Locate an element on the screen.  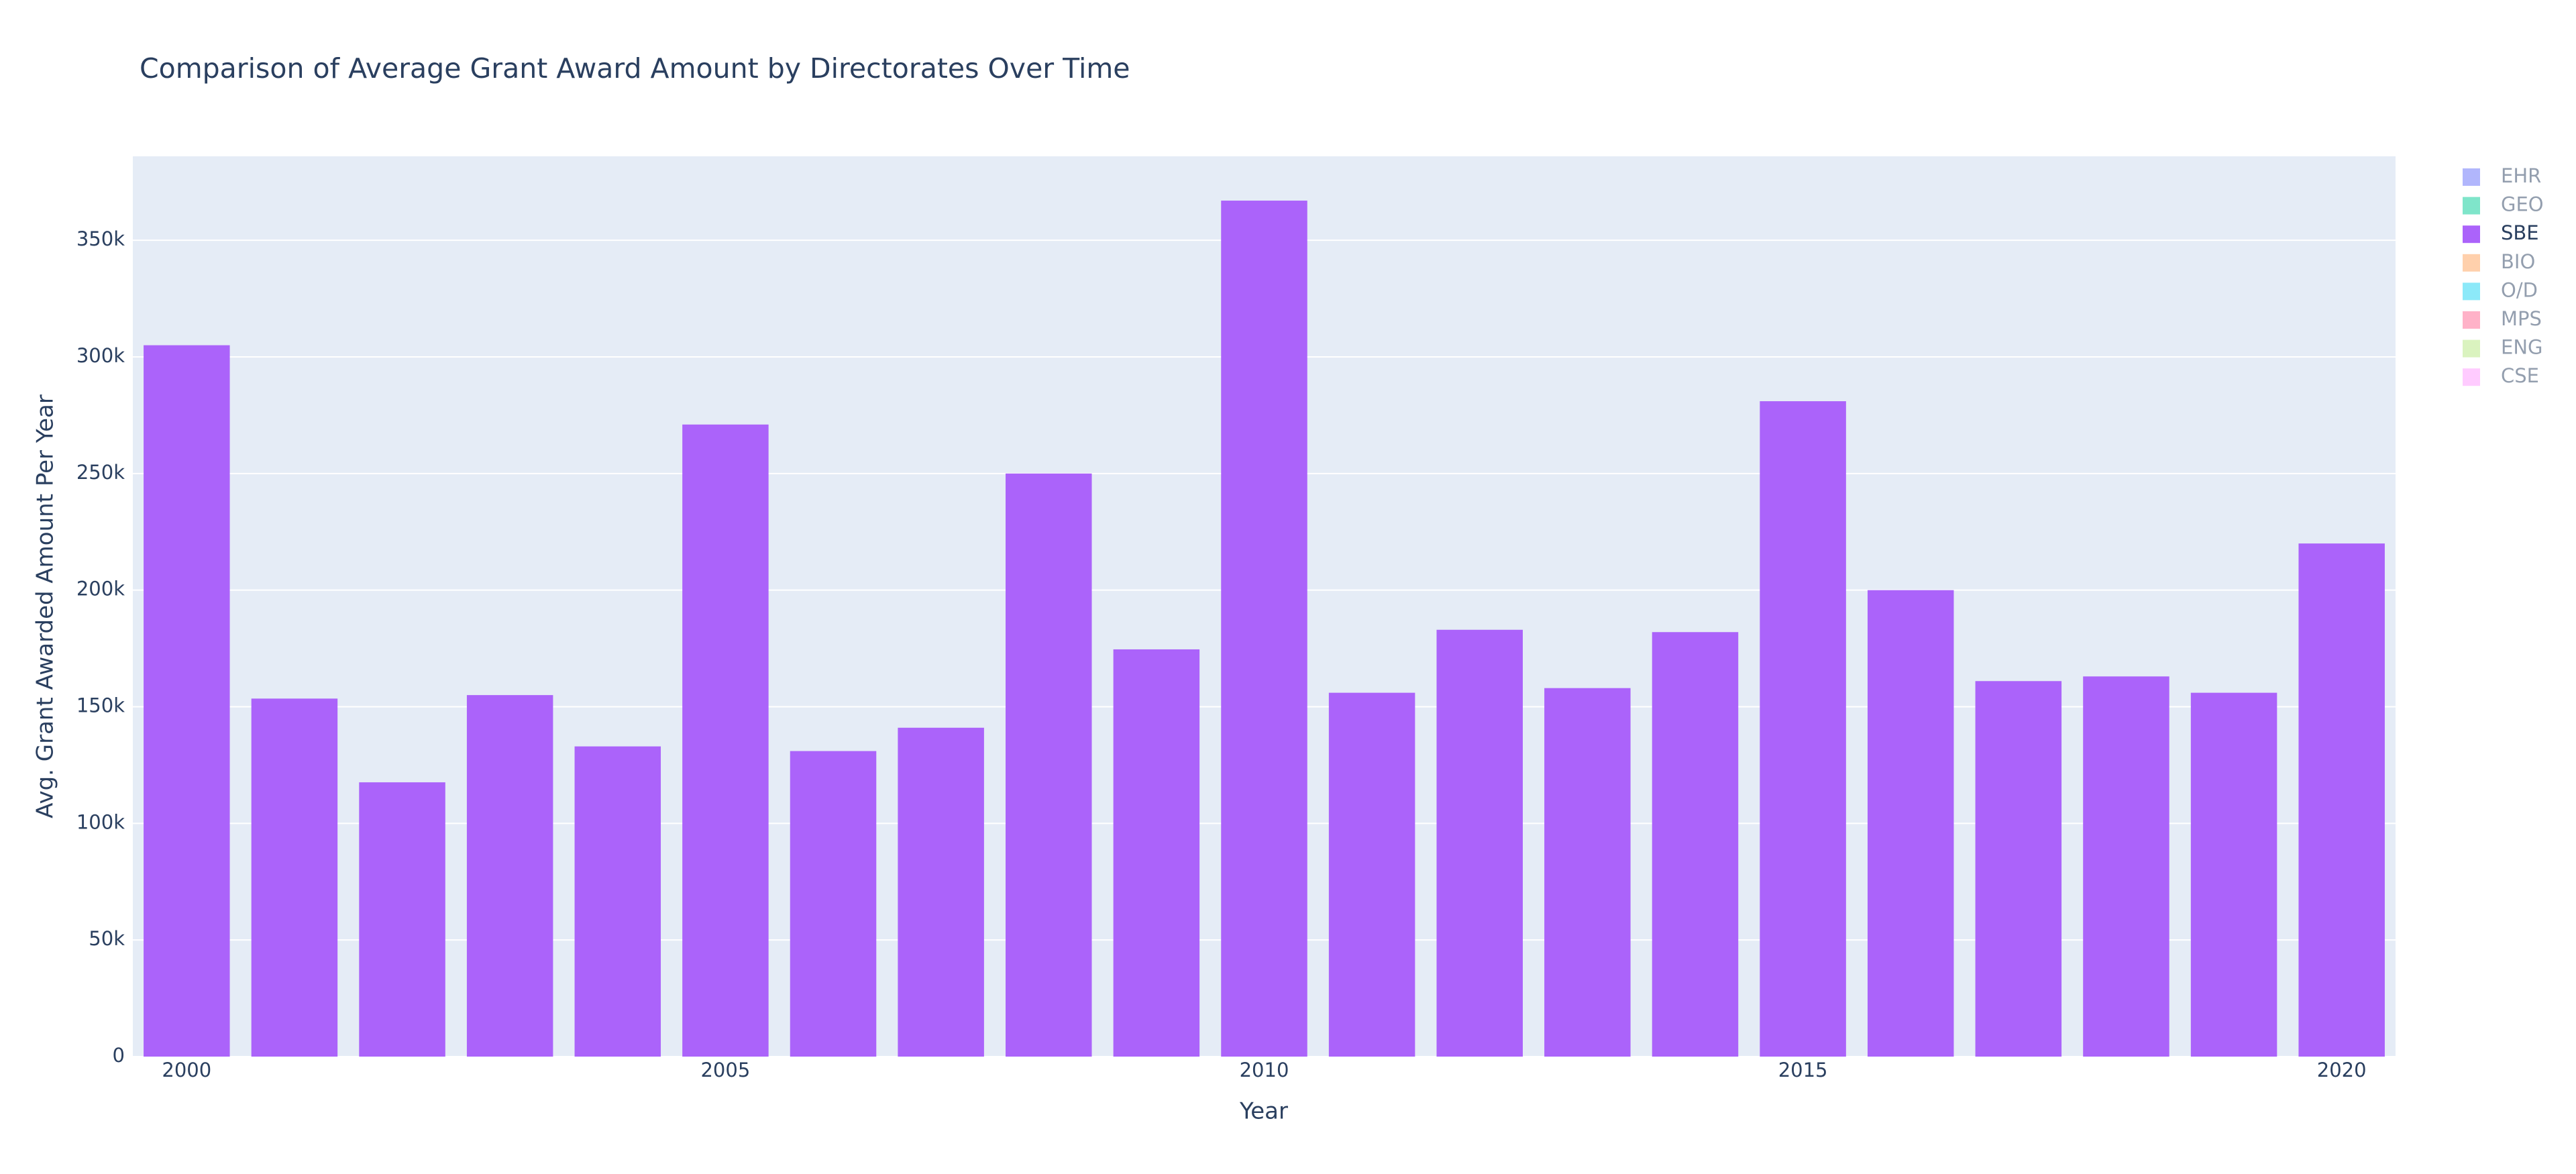
x-tick-label: 2015 is located at coordinates (1803, 1070).